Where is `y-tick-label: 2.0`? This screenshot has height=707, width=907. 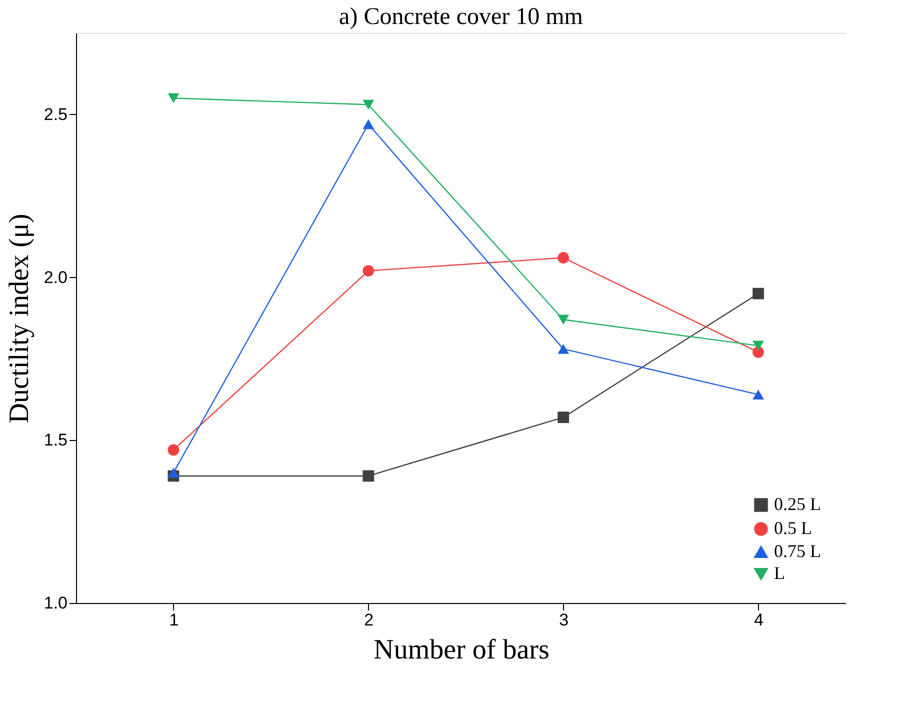 y-tick-label: 2.0 is located at coordinates (56, 277).